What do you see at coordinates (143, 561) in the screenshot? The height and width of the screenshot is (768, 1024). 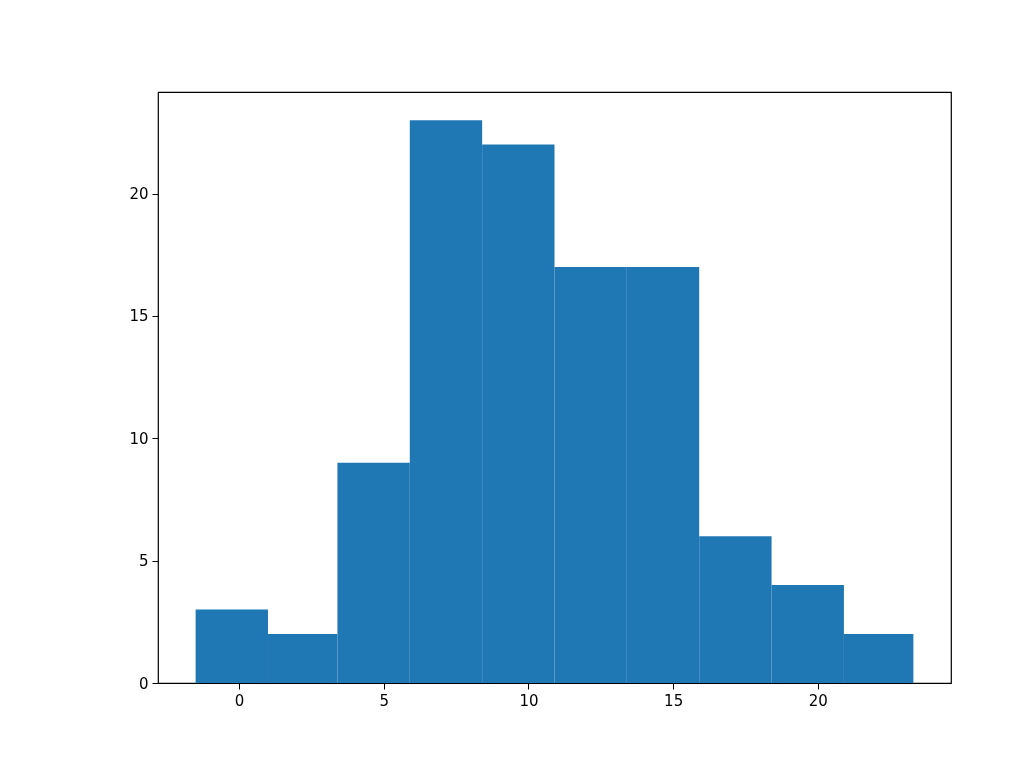 I see `y-tick-label: 5` at bounding box center [143, 561].